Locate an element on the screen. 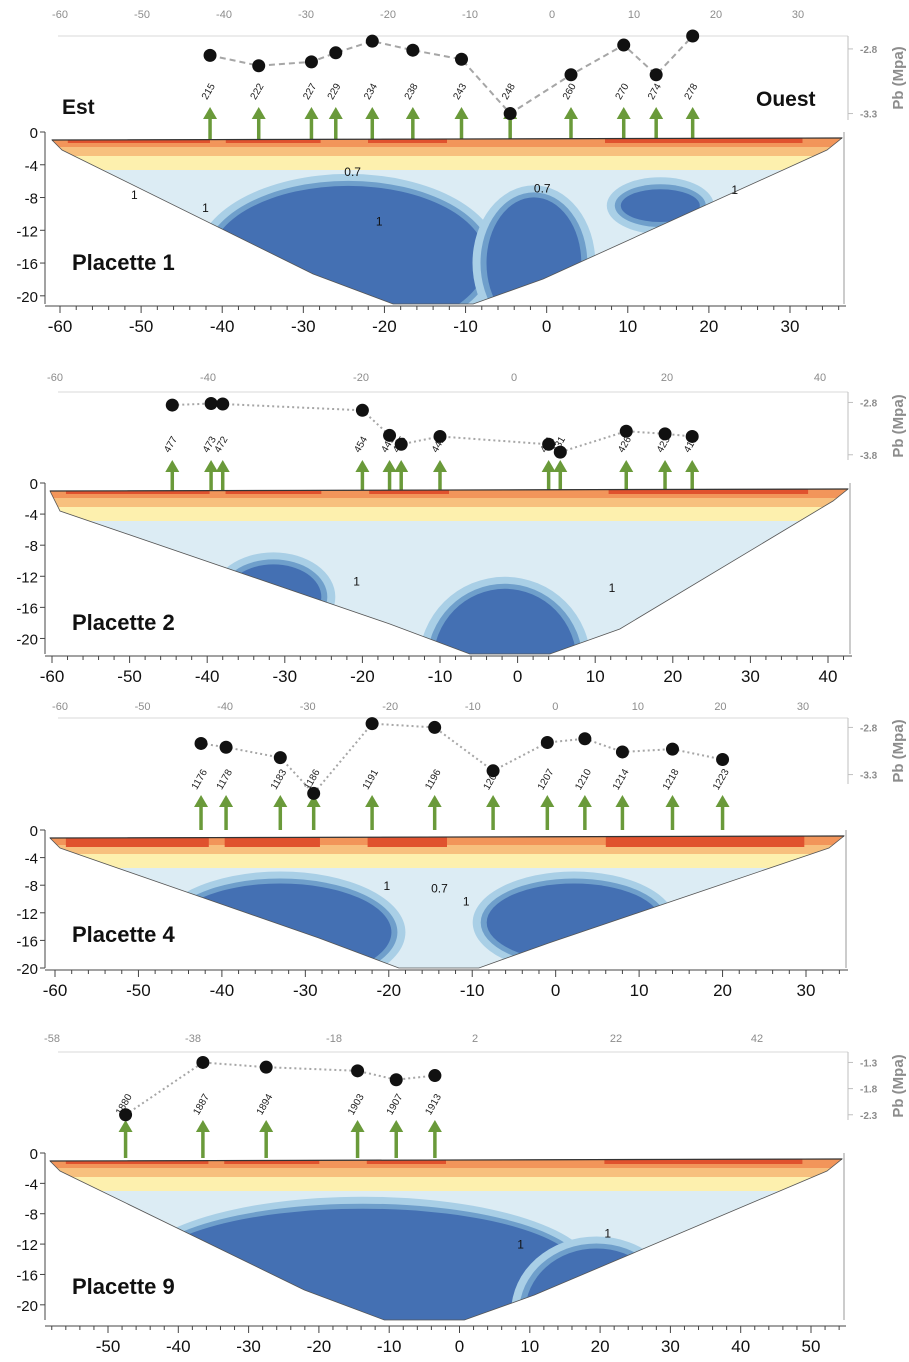 The image size is (909, 1362). bottom-tick-label: 20 is located at coordinates (708, 326).